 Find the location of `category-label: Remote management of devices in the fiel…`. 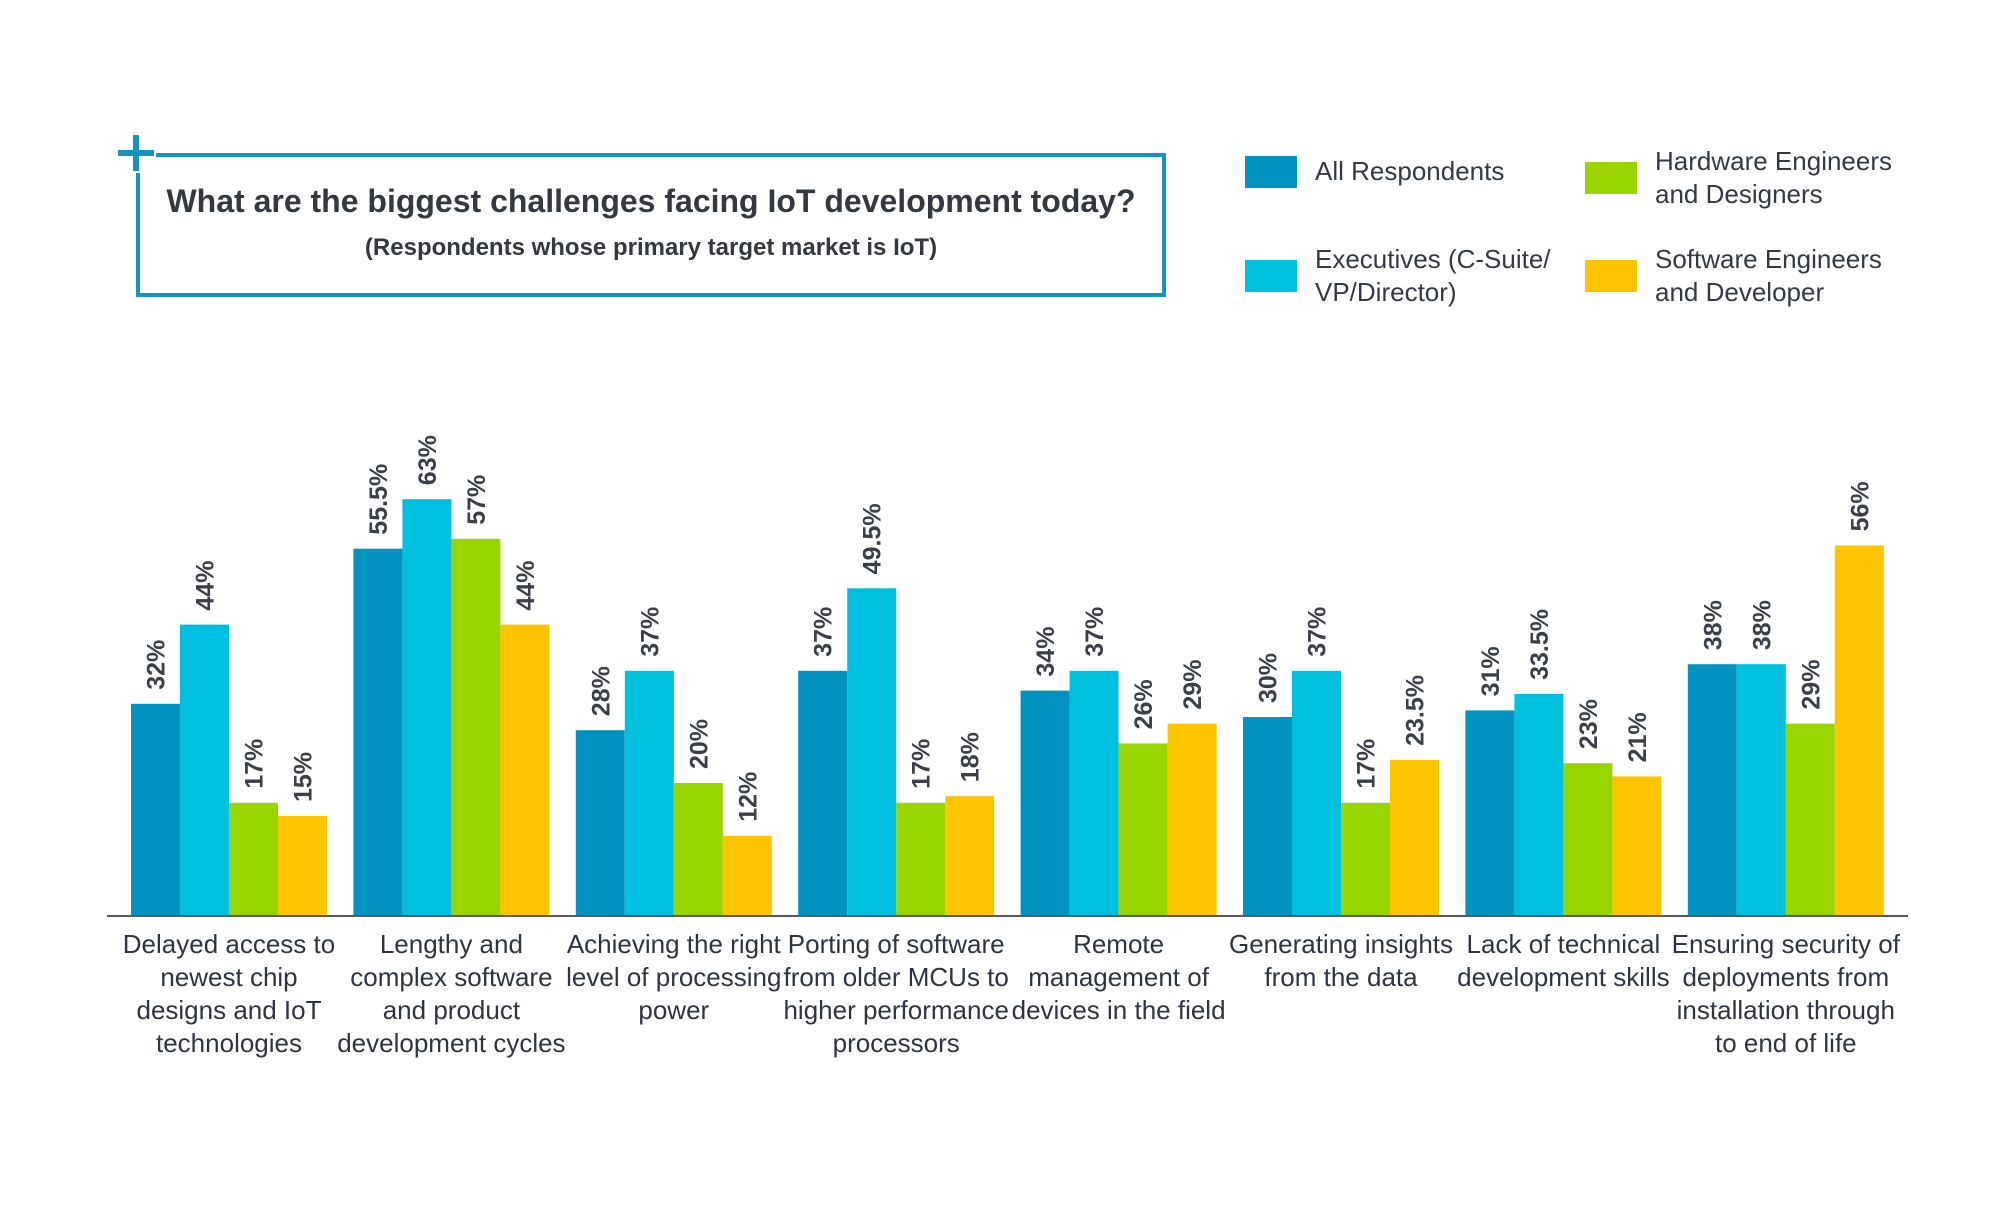

category-label: Remote management of devices in the fiel… is located at coordinates (1118, 977).